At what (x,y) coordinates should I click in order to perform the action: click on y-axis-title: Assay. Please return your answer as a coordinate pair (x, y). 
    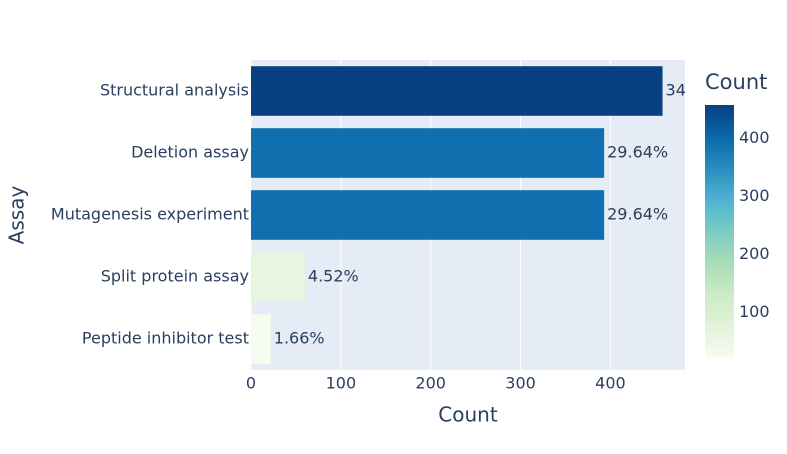
    Looking at the image, I should click on (17, 215).